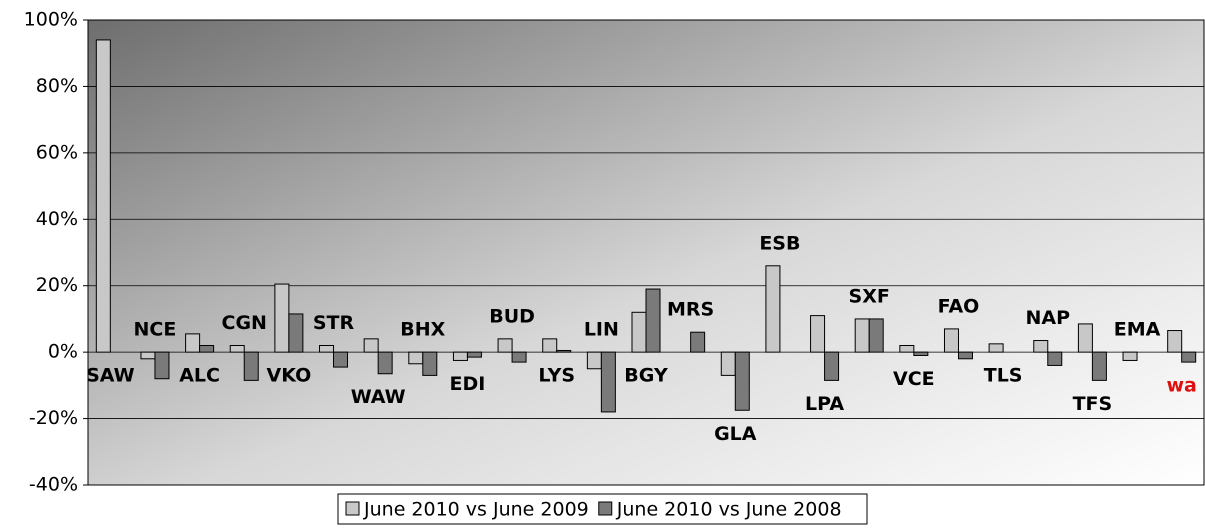  What do you see at coordinates (556, 376) in the screenshot?
I see `category-label: LYS` at bounding box center [556, 376].